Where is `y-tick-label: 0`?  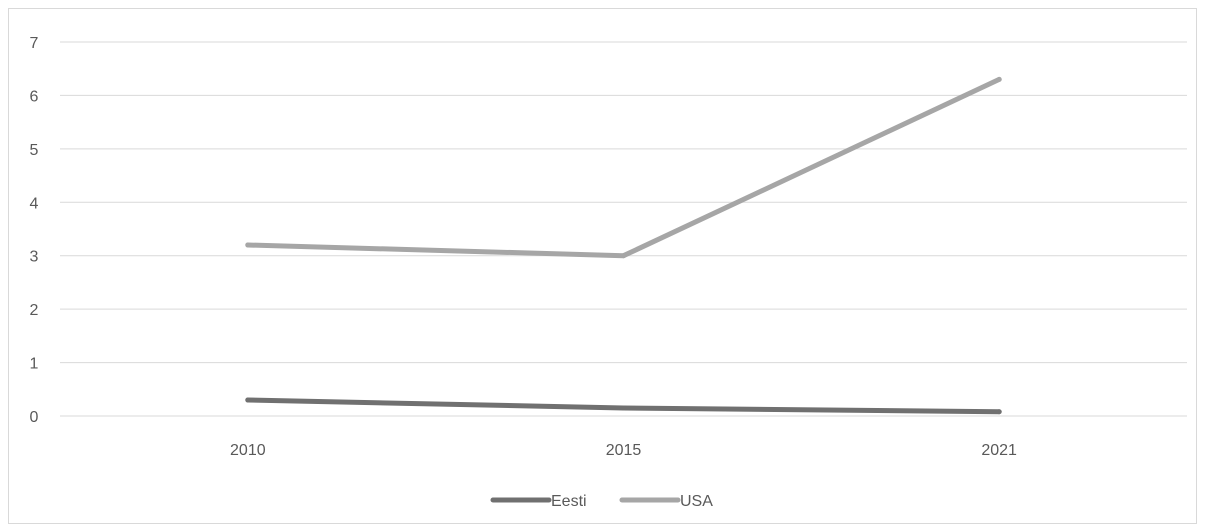
y-tick-label: 0 is located at coordinates (34, 417).